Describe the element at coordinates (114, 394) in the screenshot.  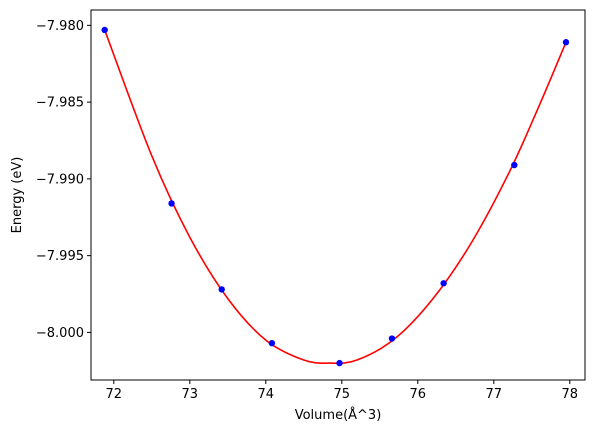
I see `x-tick-label: 72` at that location.